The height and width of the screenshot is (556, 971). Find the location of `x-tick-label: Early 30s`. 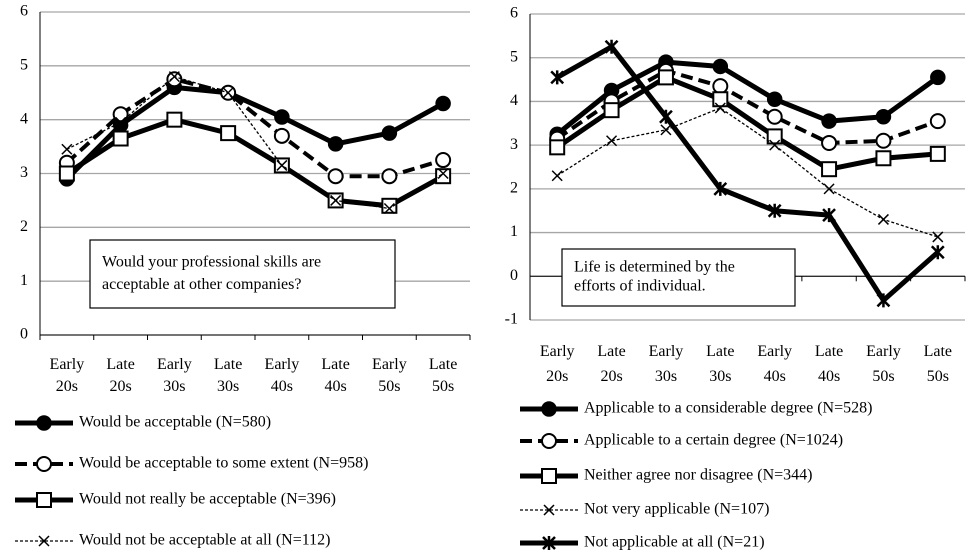

x-tick-label: Early 30s is located at coordinates (666, 364).